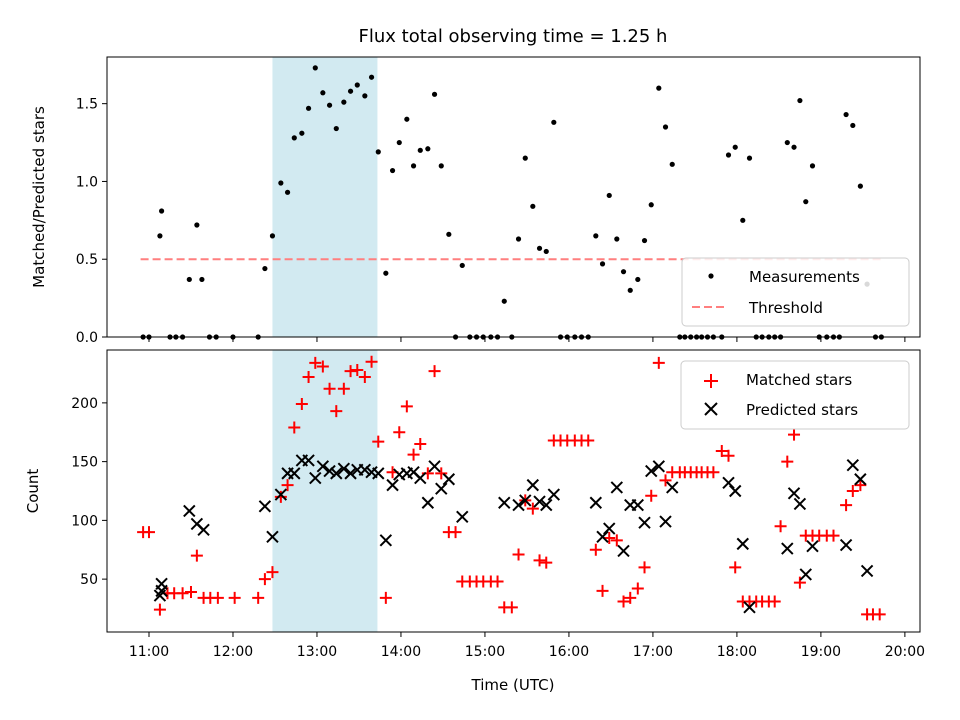  Describe the element at coordinates (802, 410) in the screenshot. I see `legend-predicted-label: Predicted stars` at that location.